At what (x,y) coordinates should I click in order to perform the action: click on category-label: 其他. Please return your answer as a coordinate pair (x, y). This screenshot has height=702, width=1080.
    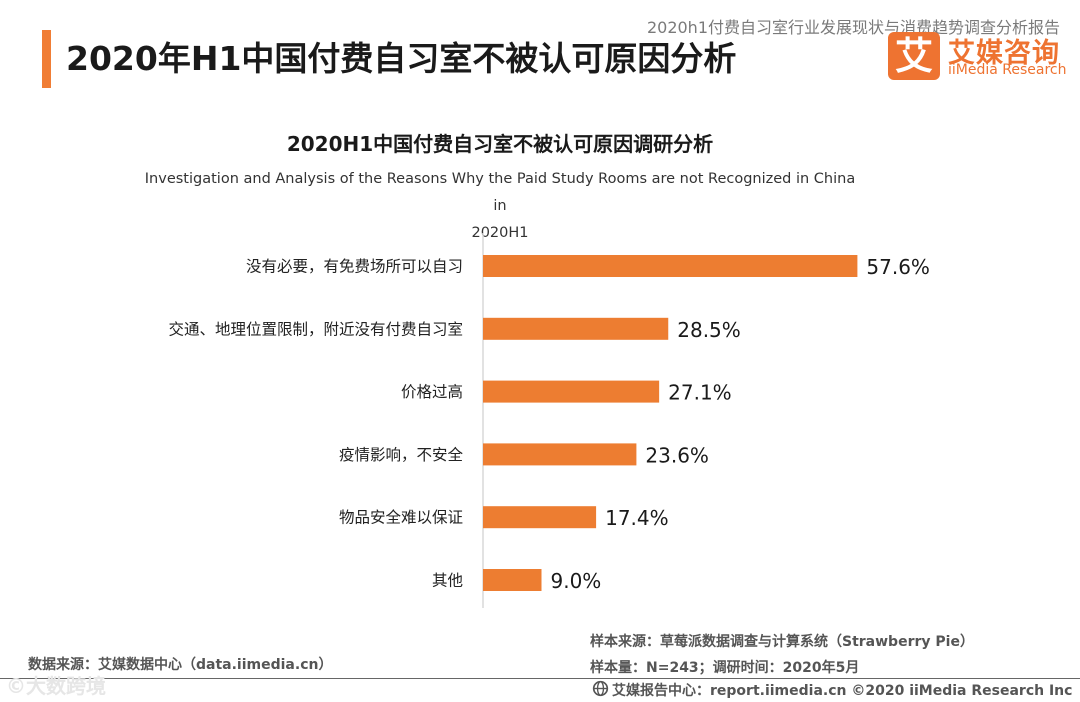
    Looking at the image, I should click on (447, 581).